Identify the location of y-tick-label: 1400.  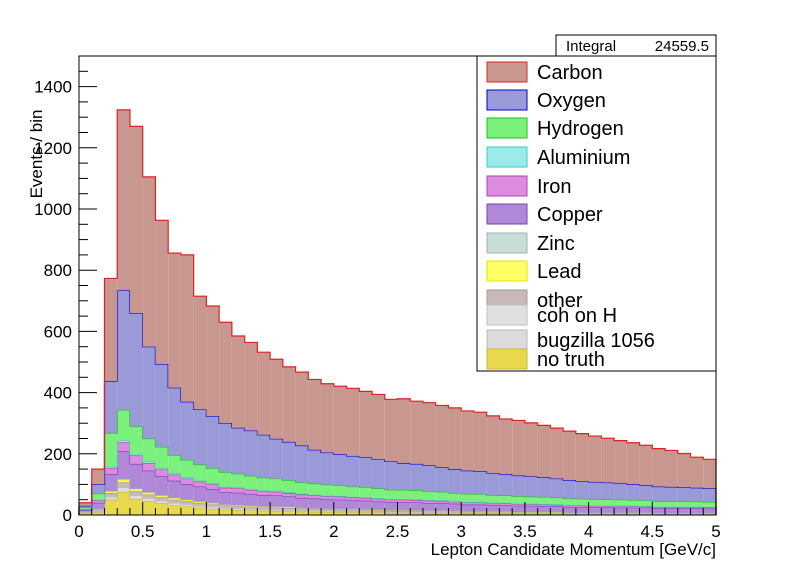
(53, 87).